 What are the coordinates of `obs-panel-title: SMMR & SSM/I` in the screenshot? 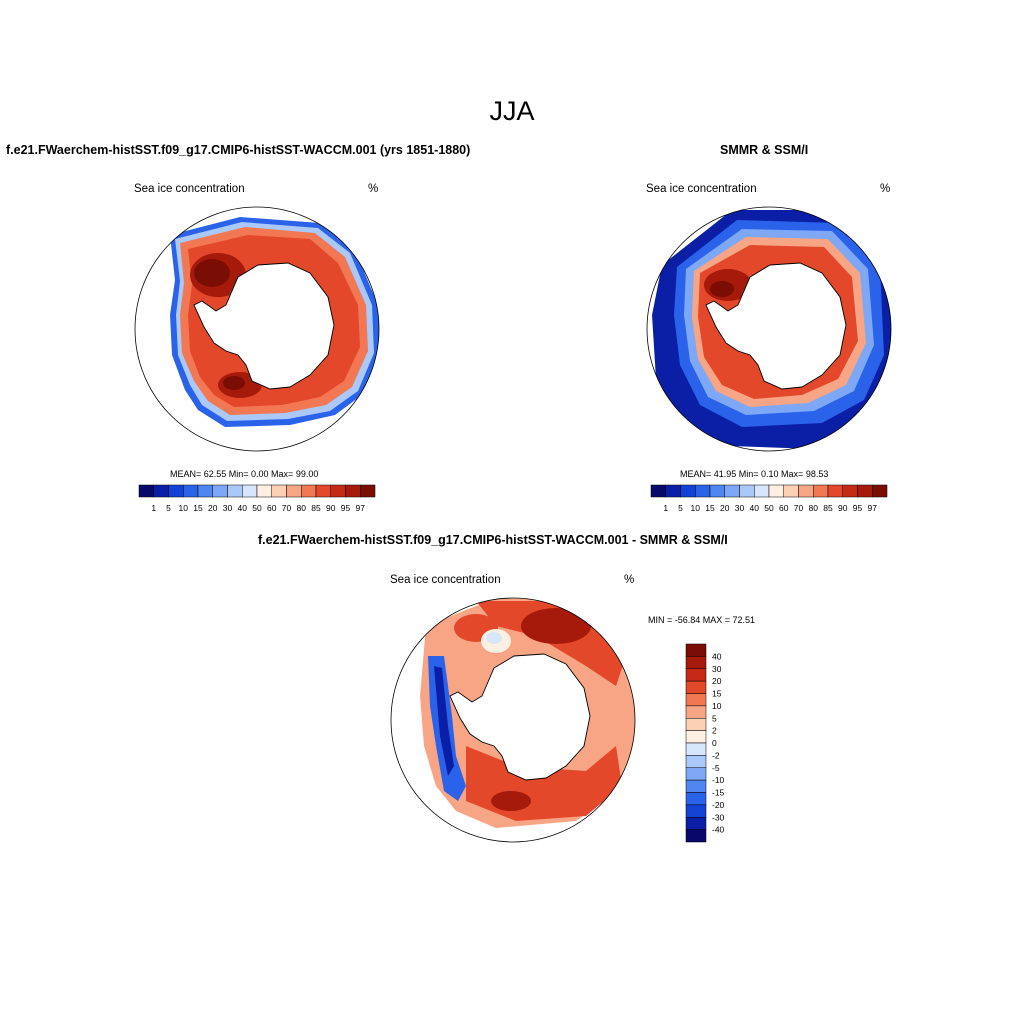 It's located at (764, 150).